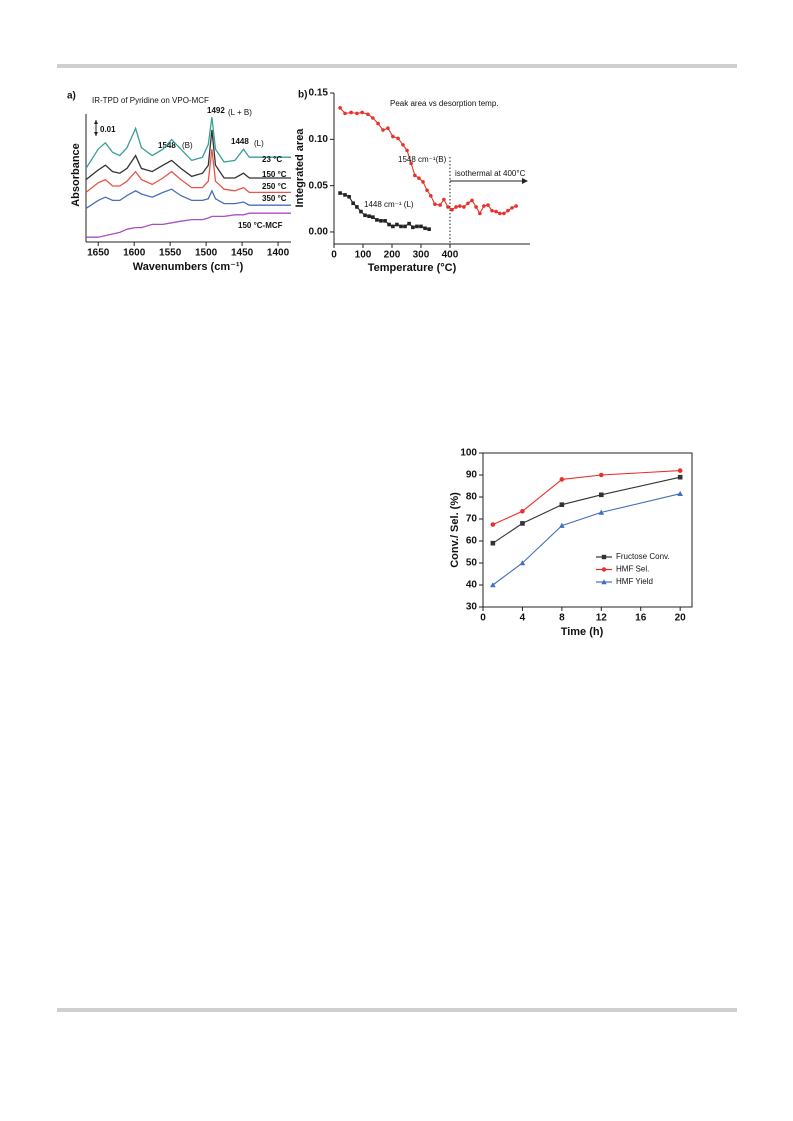 Image resolution: width=793 pixels, height=1121 pixels. What do you see at coordinates (274, 186) in the screenshot?
I see `series-label: 250 °C` at bounding box center [274, 186].